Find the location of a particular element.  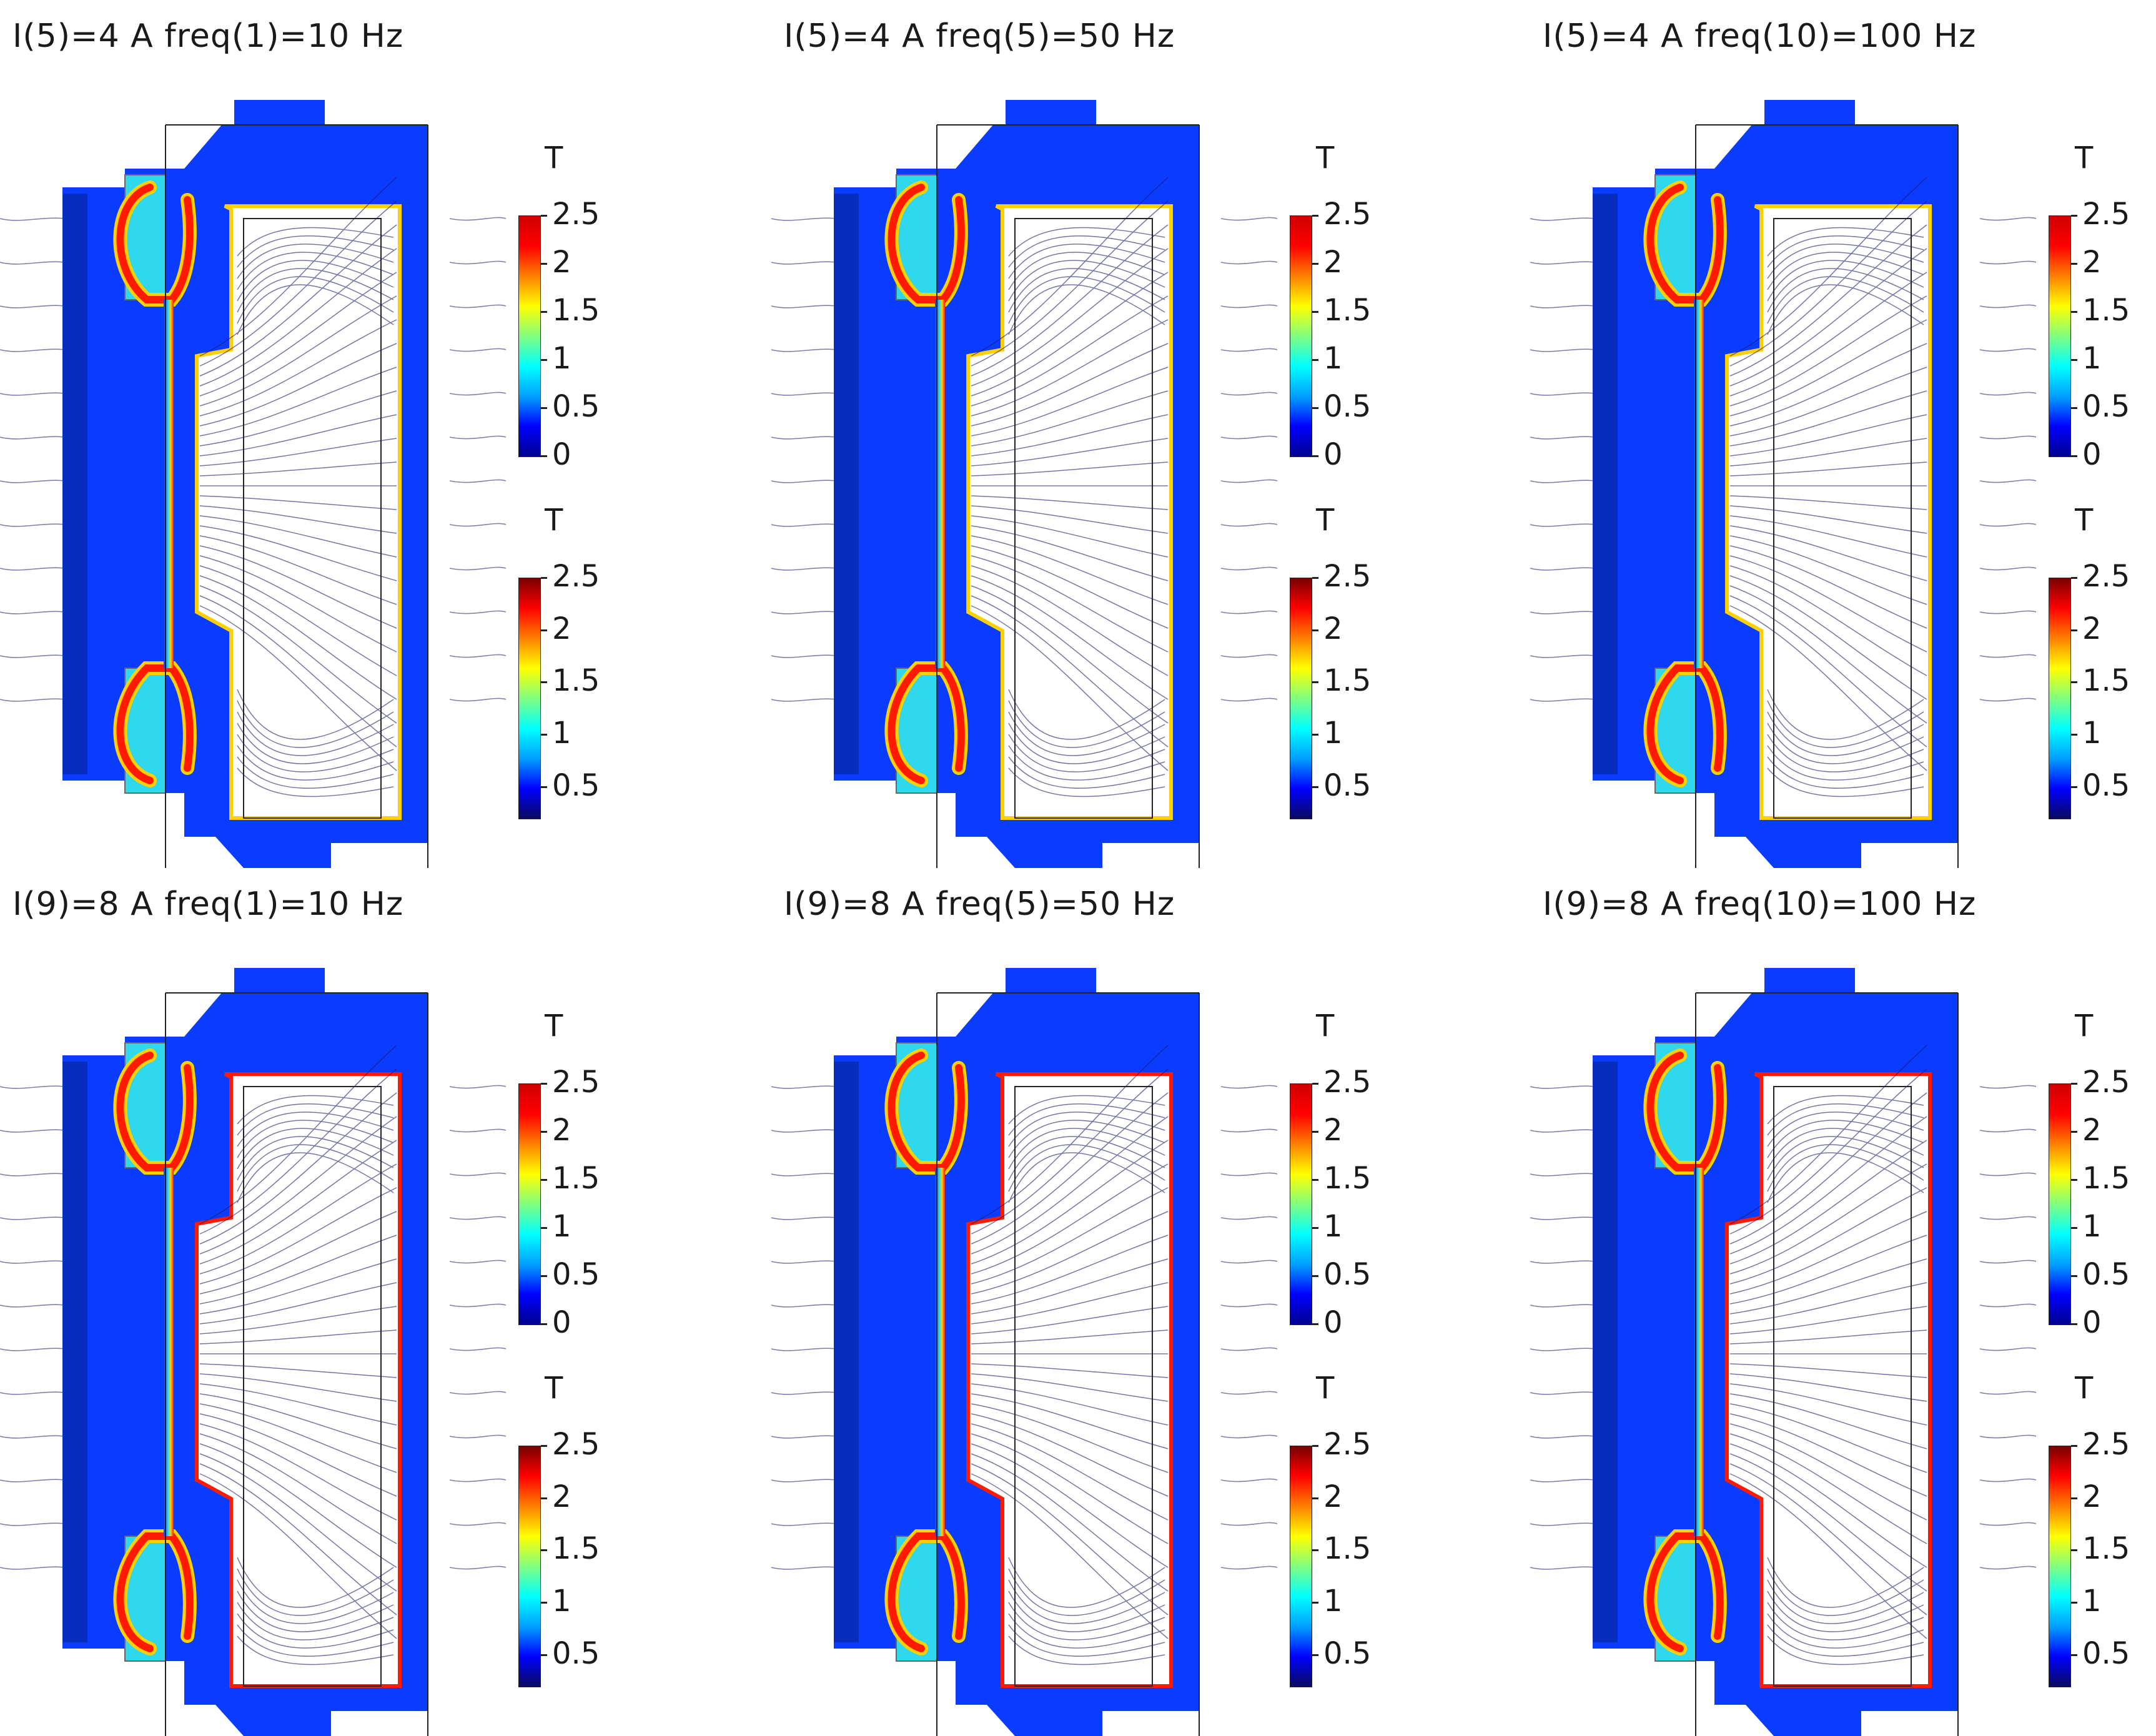

panel-title: I(5)=4 A freq(10)=100 Hz is located at coordinates (1760, 36).